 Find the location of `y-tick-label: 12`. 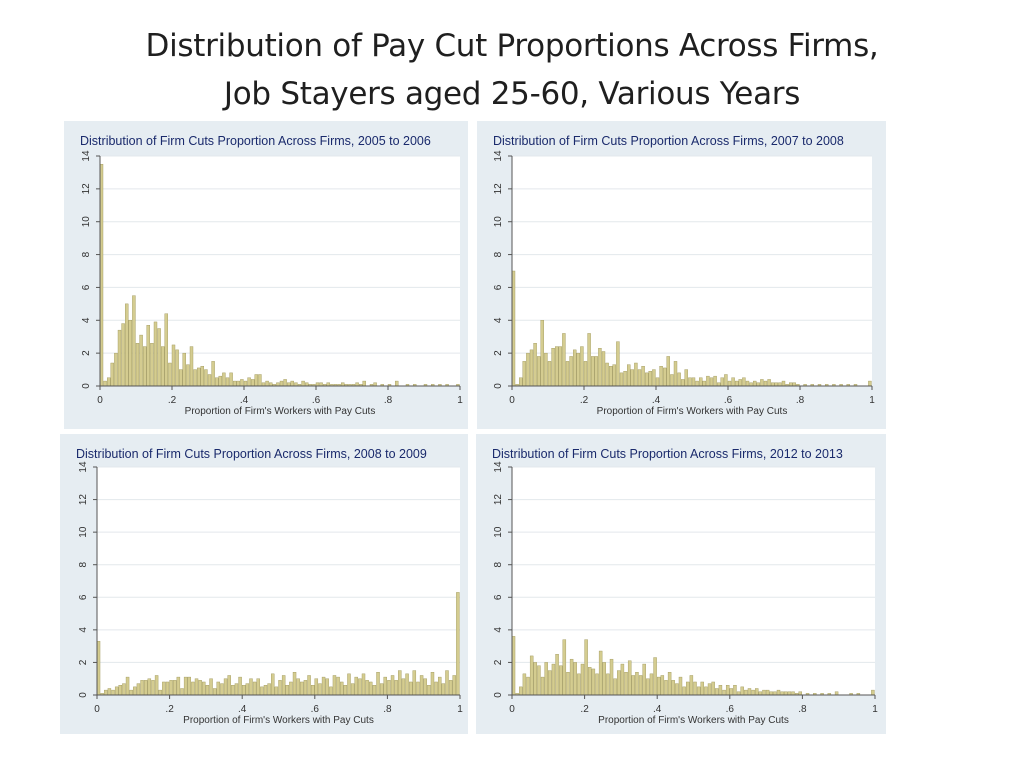

y-tick-label: 12 is located at coordinates (86, 189).